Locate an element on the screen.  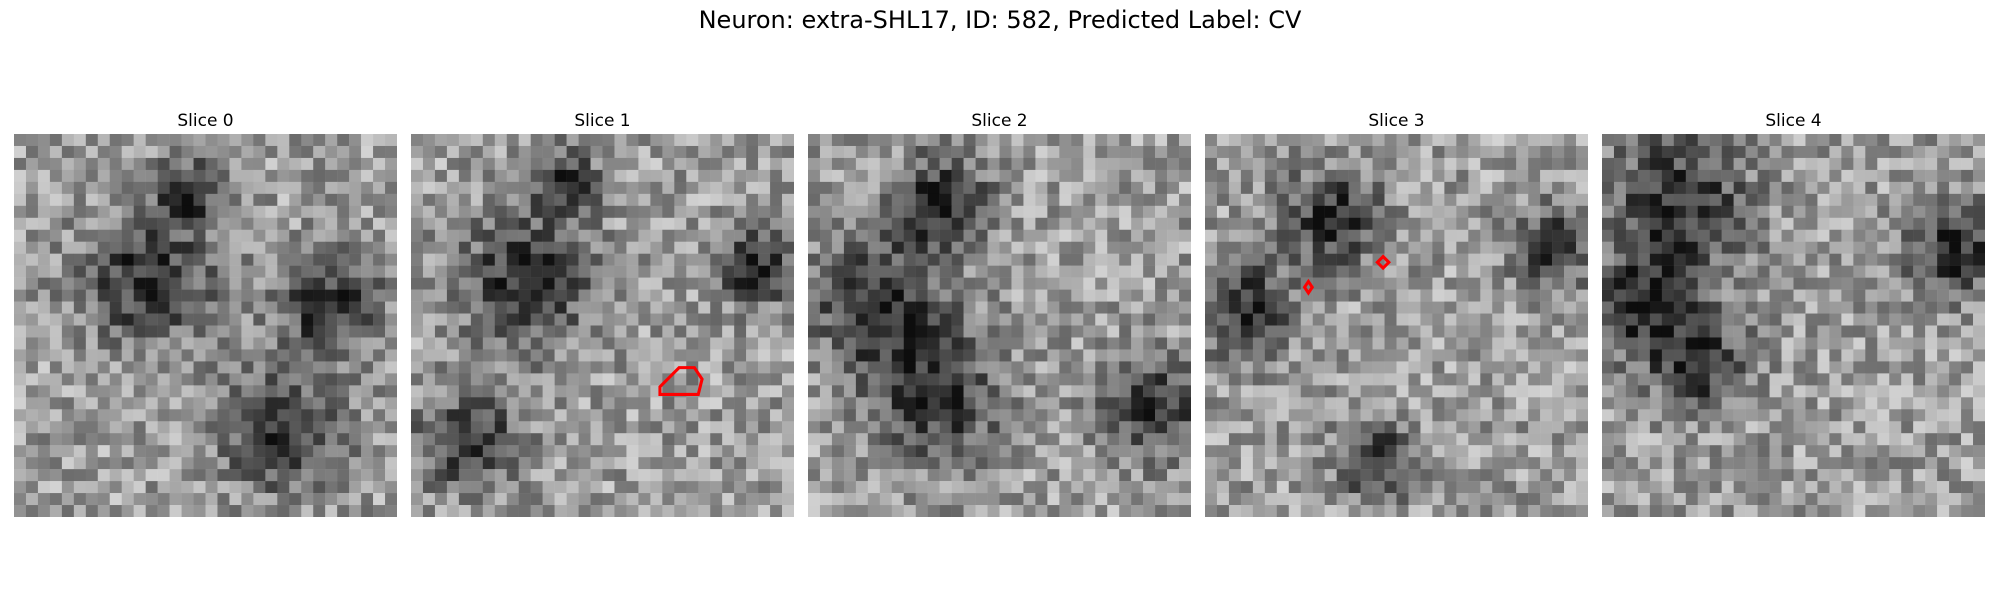
slice-title: Slice 1 is located at coordinates (602, 121).